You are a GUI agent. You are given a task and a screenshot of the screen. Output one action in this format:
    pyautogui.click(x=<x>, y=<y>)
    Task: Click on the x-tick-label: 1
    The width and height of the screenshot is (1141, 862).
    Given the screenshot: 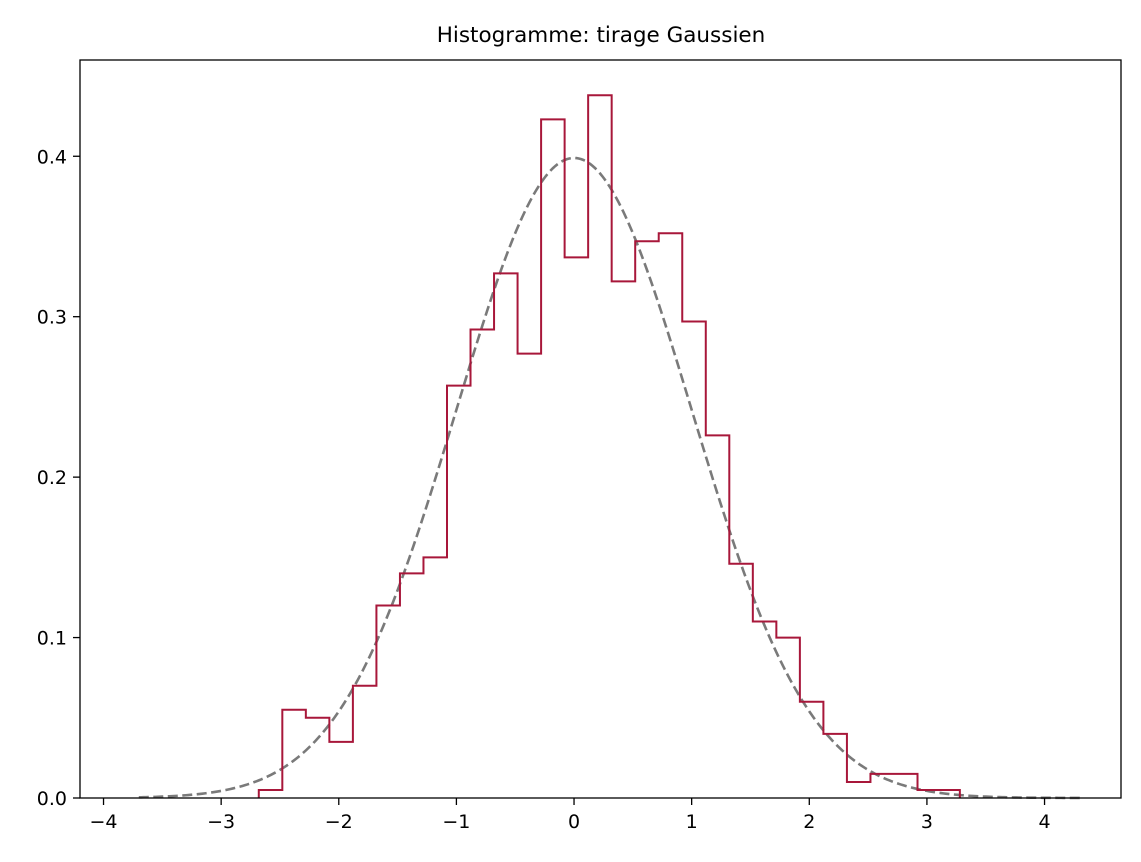 What is the action you would take?
    pyautogui.click(x=692, y=822)
    